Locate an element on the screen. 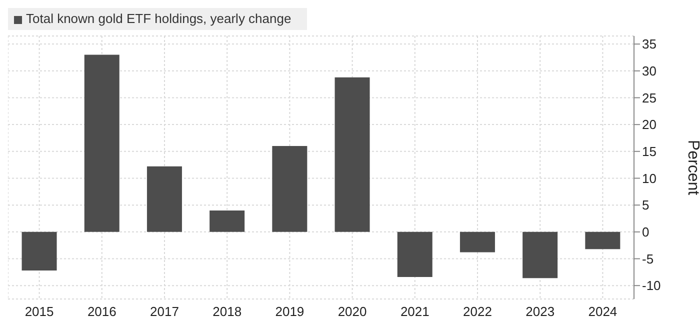  y-tick-label: 25 is located at coordinates (649, 98).